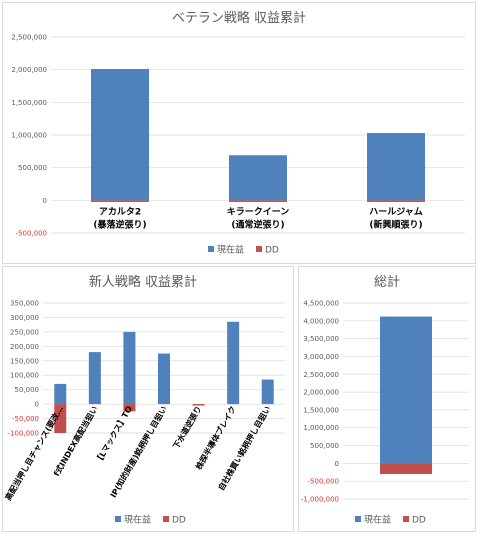 Image resolution: width=480 pixels, height=535 pixels. Describe the element at coordinates (321, 339) in the screenshot. I see `total-y-tick-label: 3,500,000` at that location.